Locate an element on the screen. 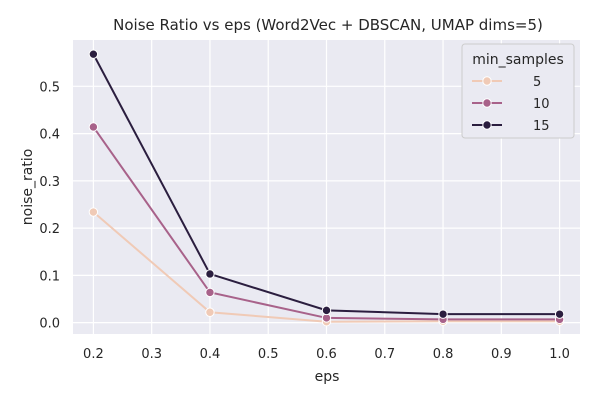 The height and width of the screenshot is (400, 600). legend-box is located at coordinates (518, 91).